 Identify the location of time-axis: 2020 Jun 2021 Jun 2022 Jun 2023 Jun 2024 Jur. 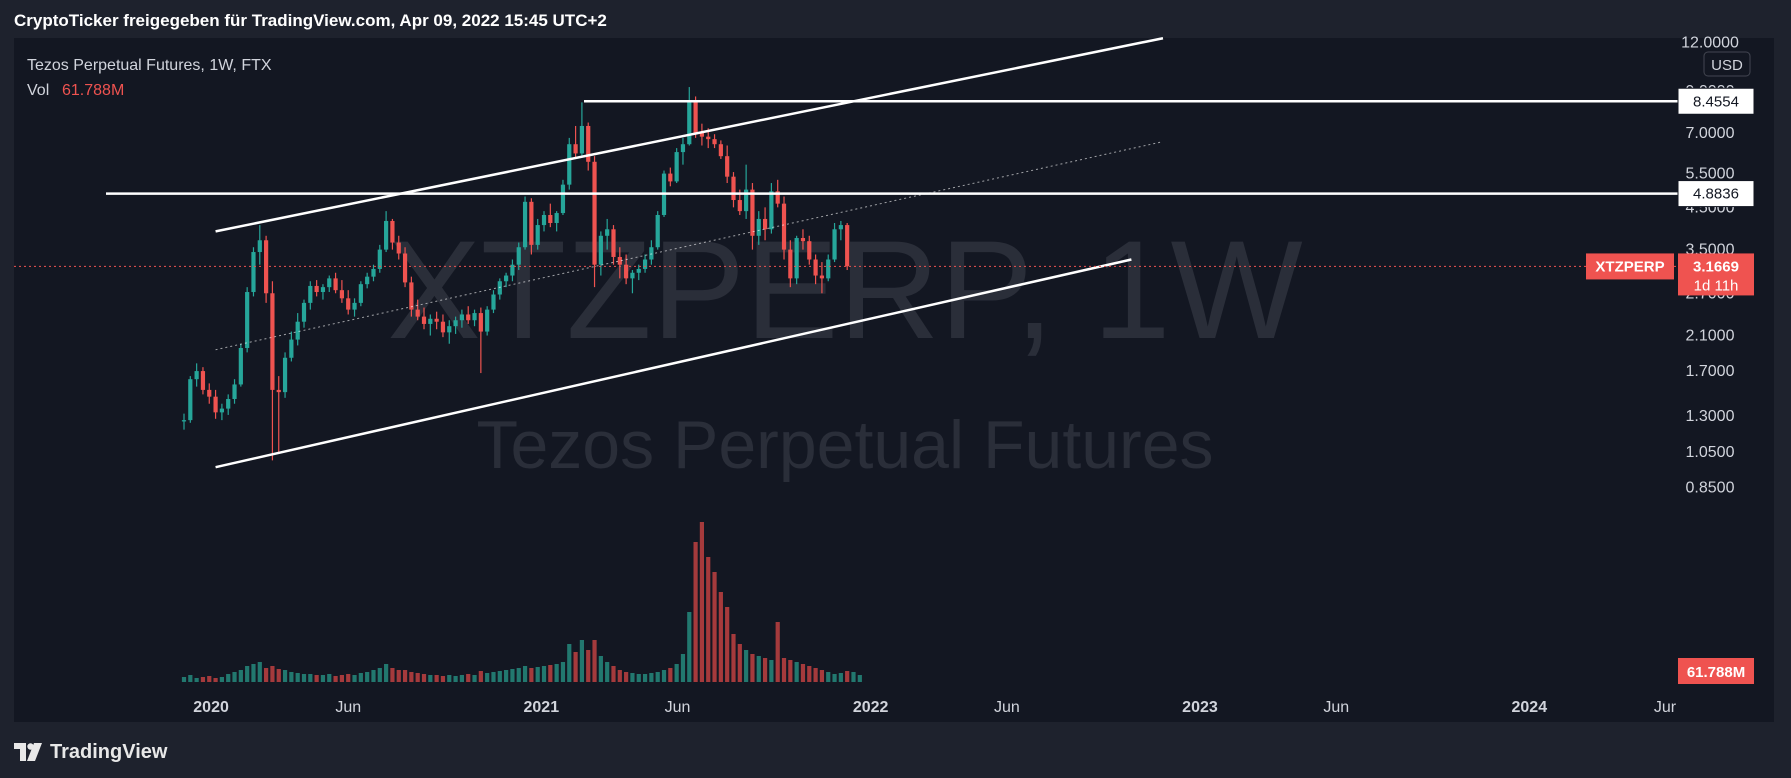
(935, 707).